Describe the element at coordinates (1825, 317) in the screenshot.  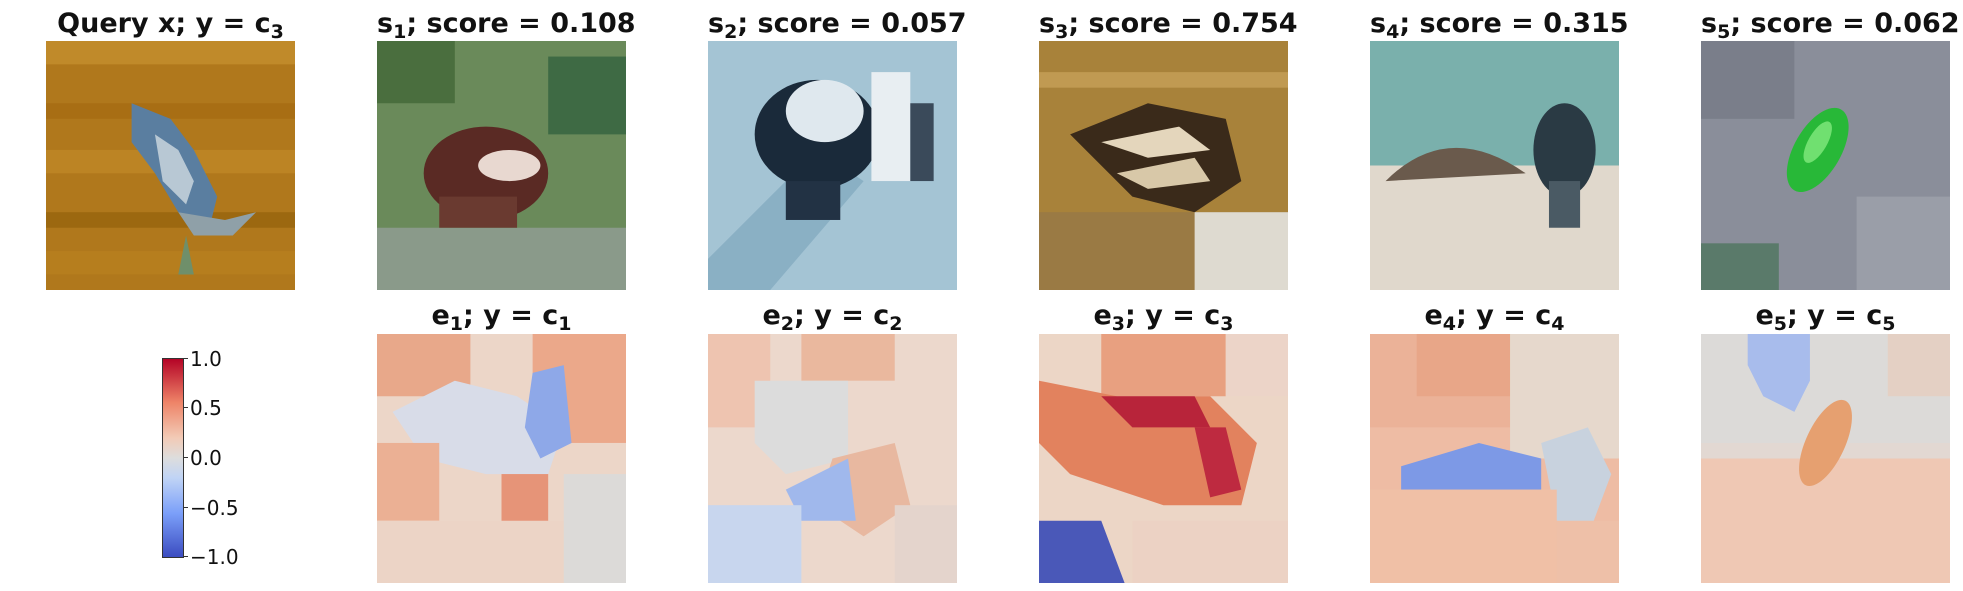
I see `explanation-title-5: e5; y = c5` at that location.